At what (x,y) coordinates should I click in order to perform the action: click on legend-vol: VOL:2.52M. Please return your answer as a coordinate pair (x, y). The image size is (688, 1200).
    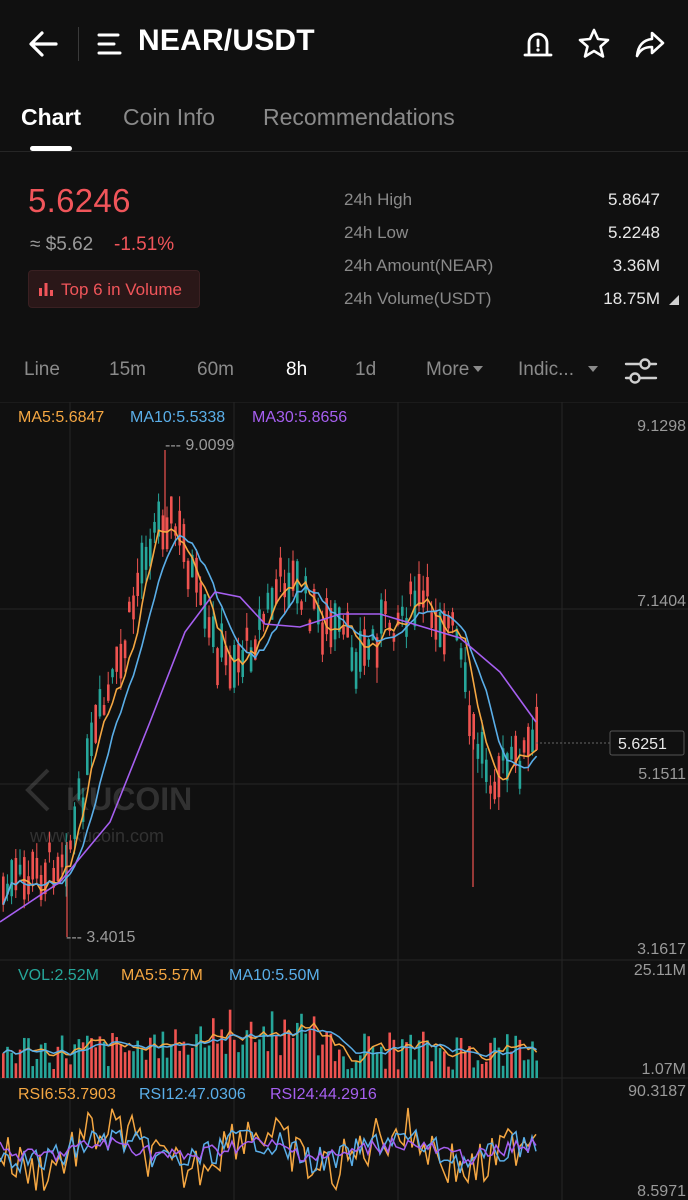
    Looking at the image, I should click on (58, 975).